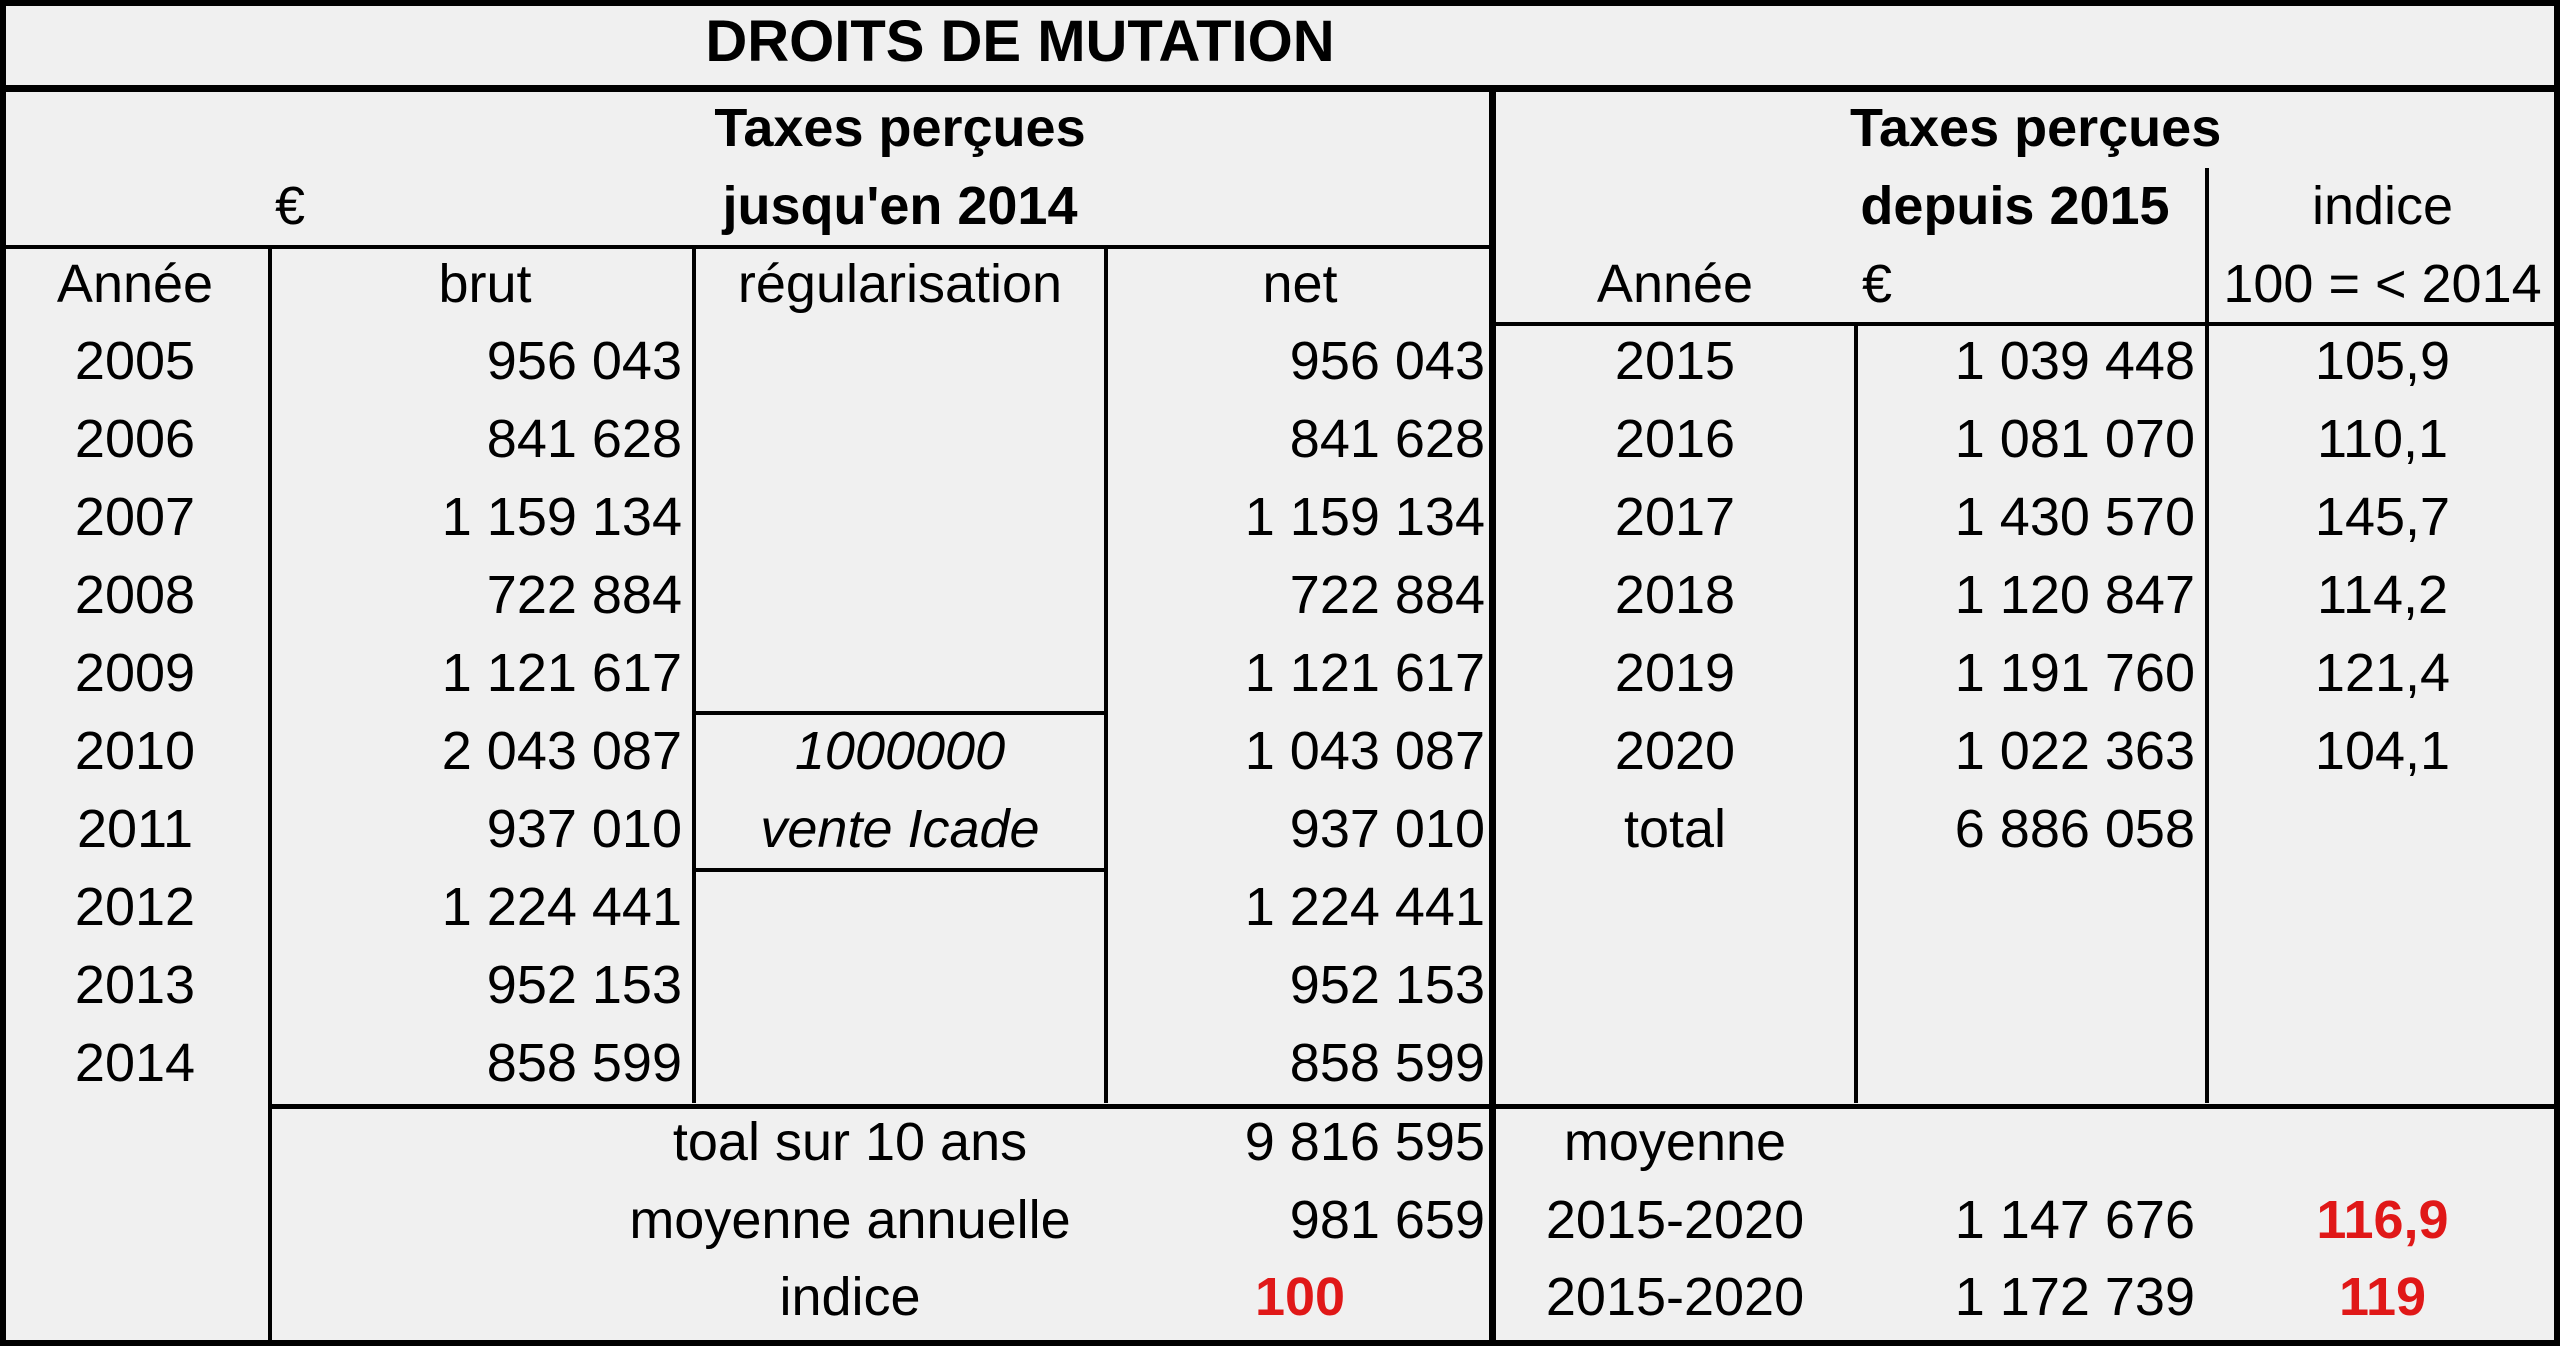 The image size is (2560, 1346). I want to click on right-header-line2: depuis 2015, so click(2015, 206).